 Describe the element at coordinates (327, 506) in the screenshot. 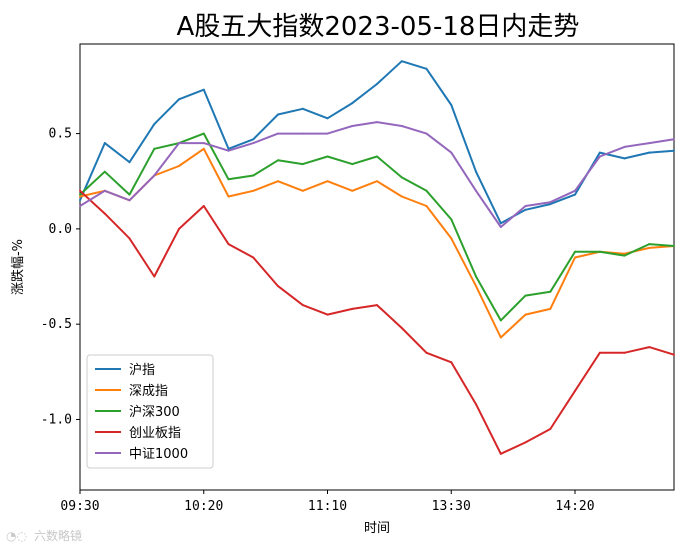

I see `x-tick-label: 11:10` at that location.